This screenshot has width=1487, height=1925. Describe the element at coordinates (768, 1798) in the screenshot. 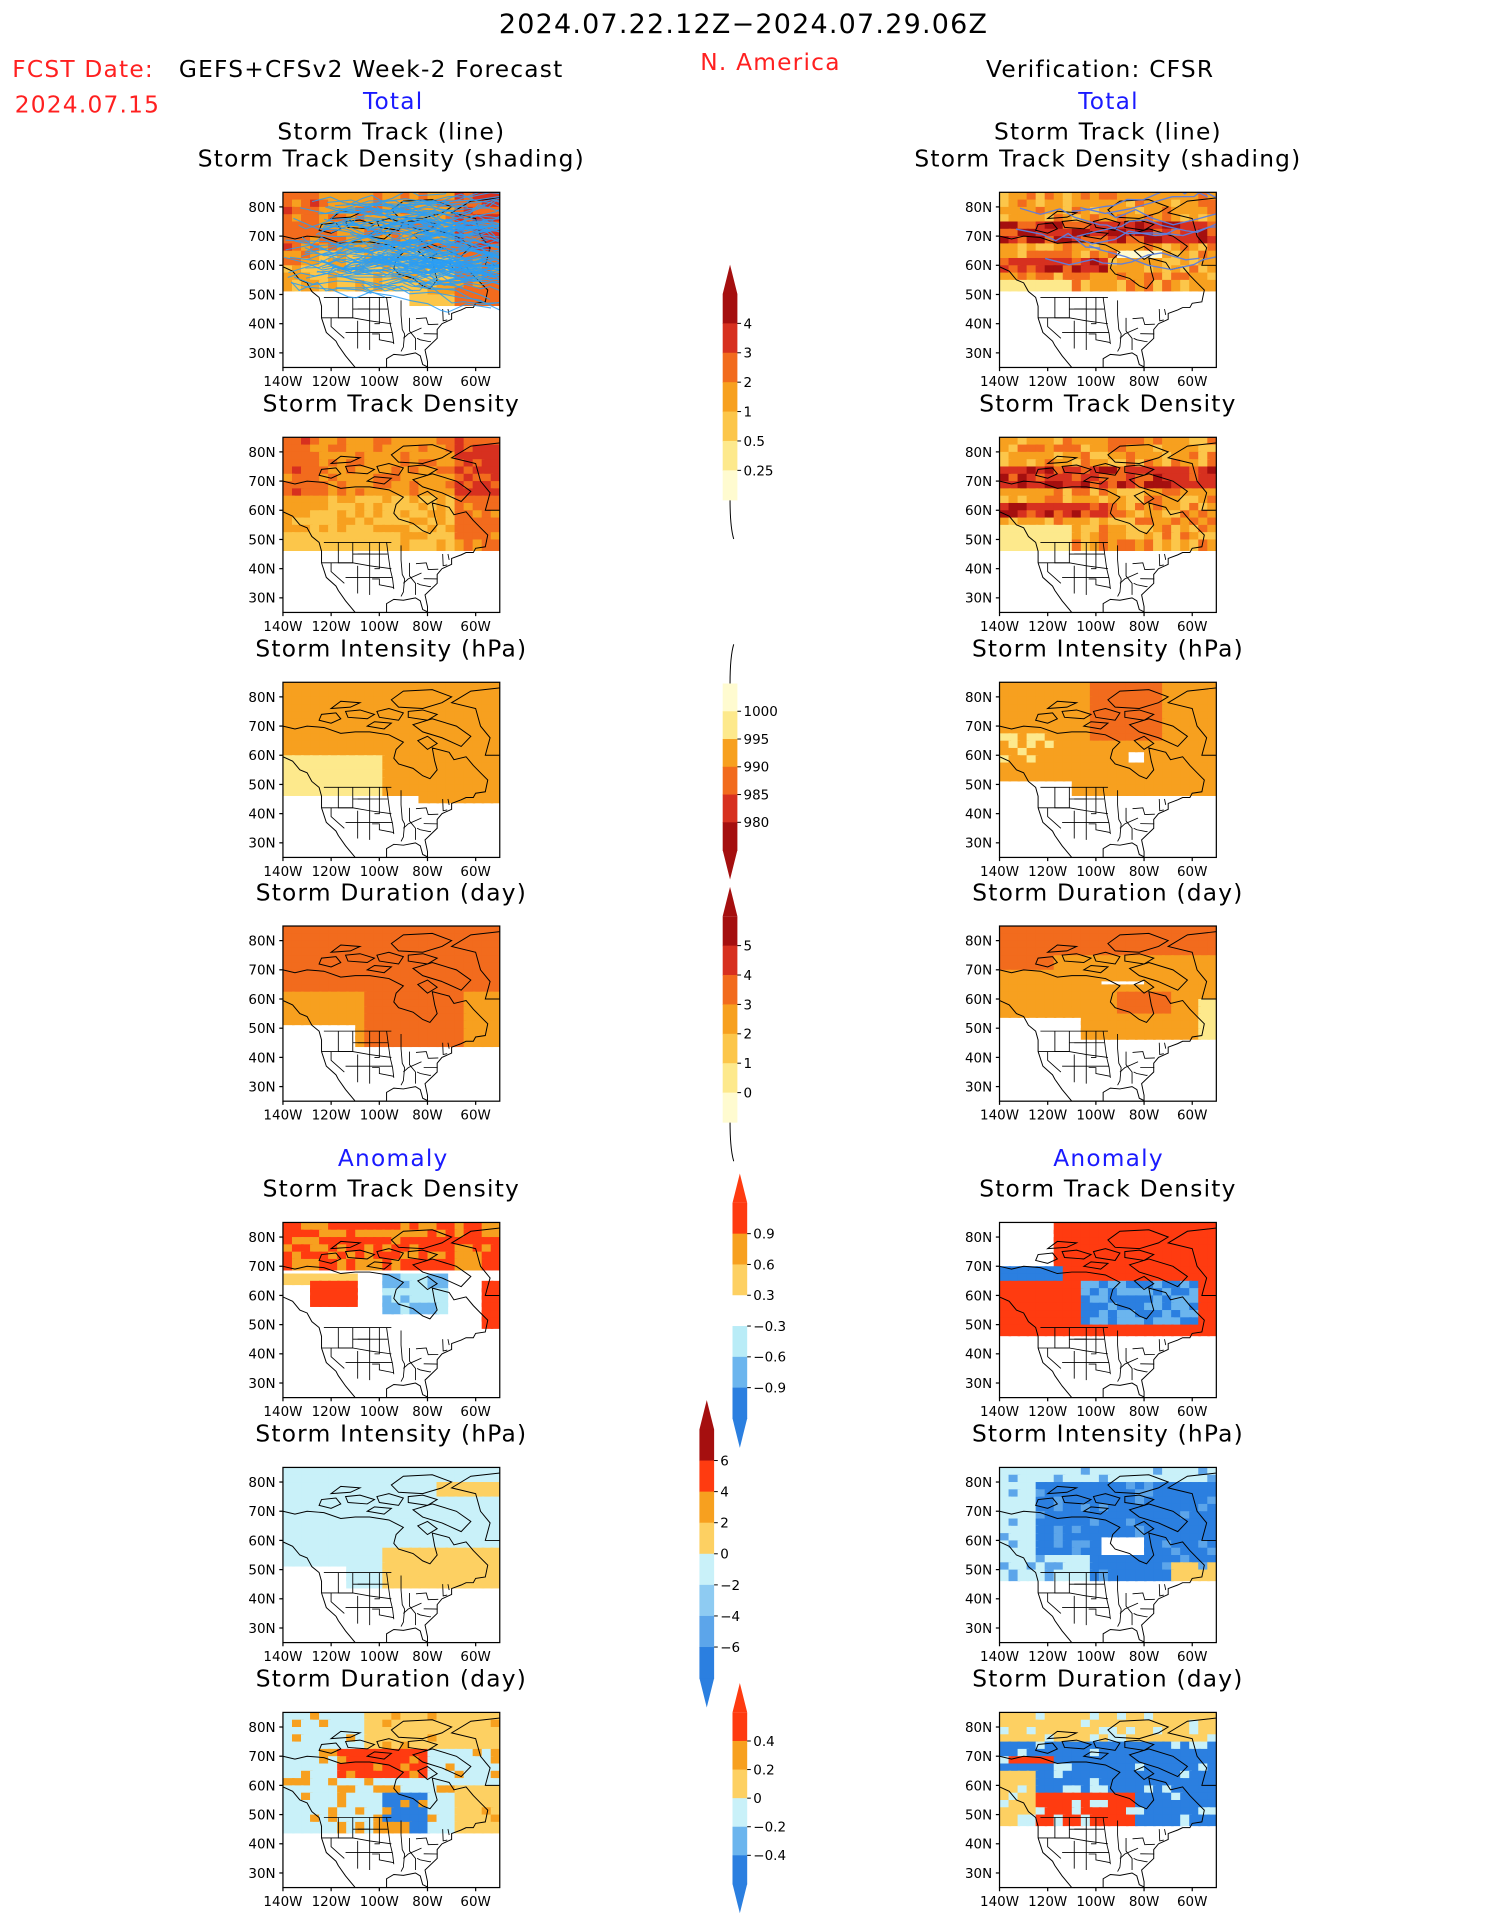

I see `colorbar-duration-anom: 0.4 0.2 0 −0.2 −0.4` at that location.